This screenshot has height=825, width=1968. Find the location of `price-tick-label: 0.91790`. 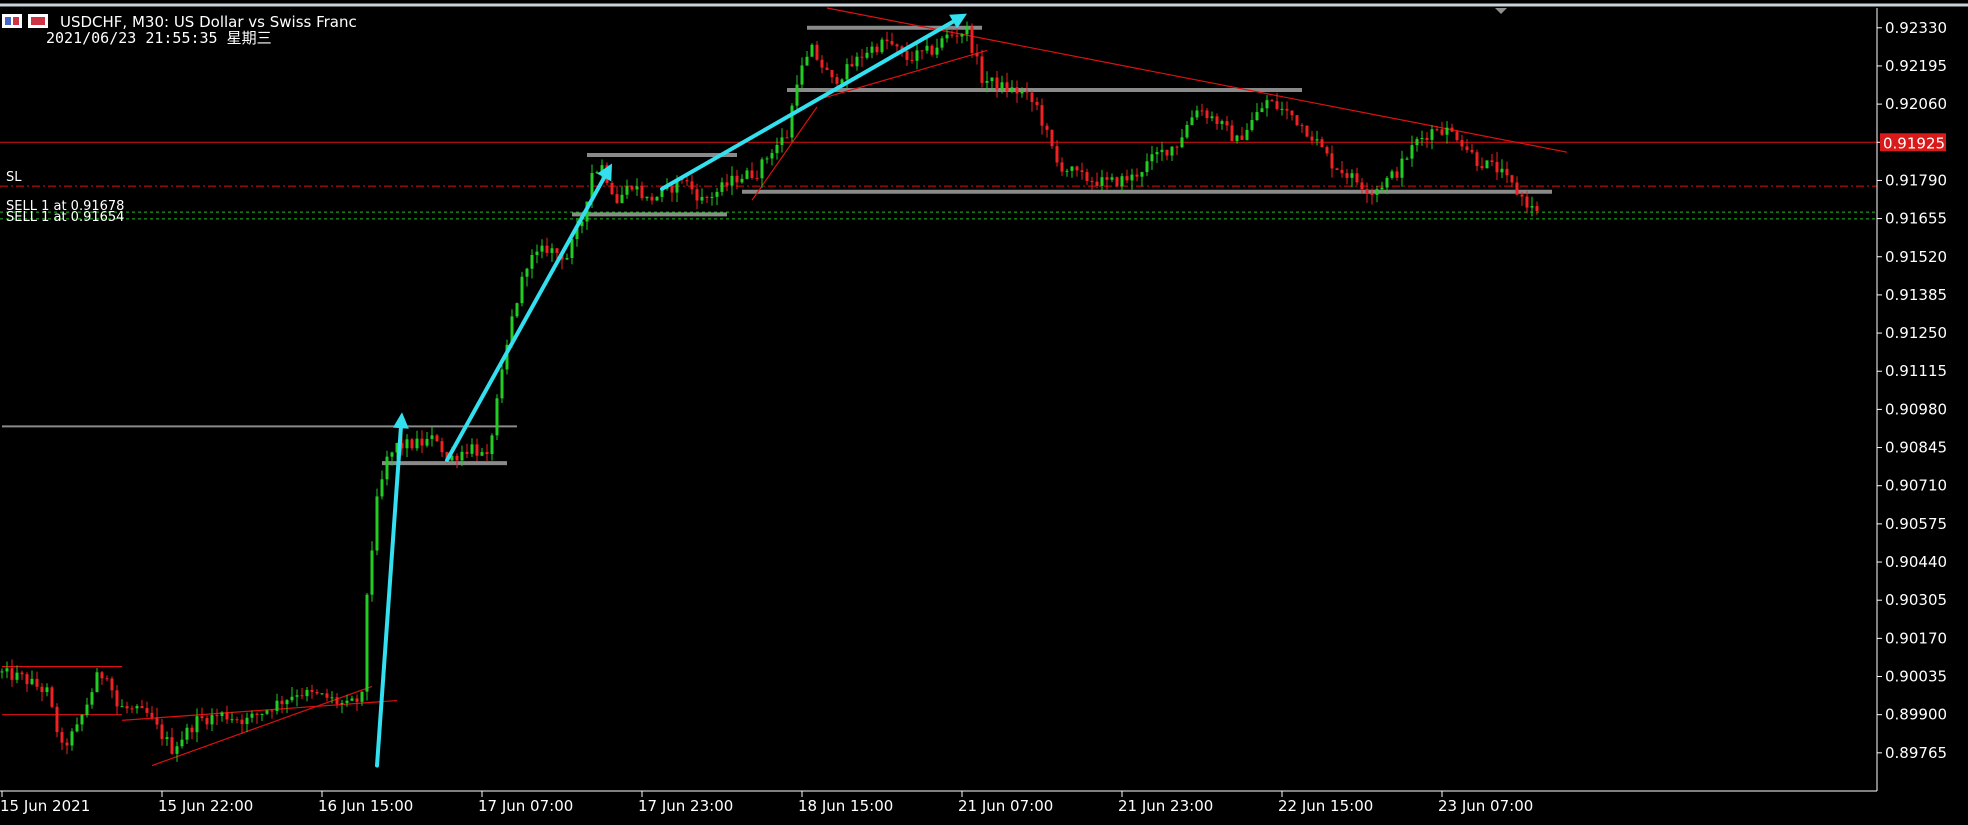

price-tick-label: 0.91790 is located at coordinates (1916, 180).